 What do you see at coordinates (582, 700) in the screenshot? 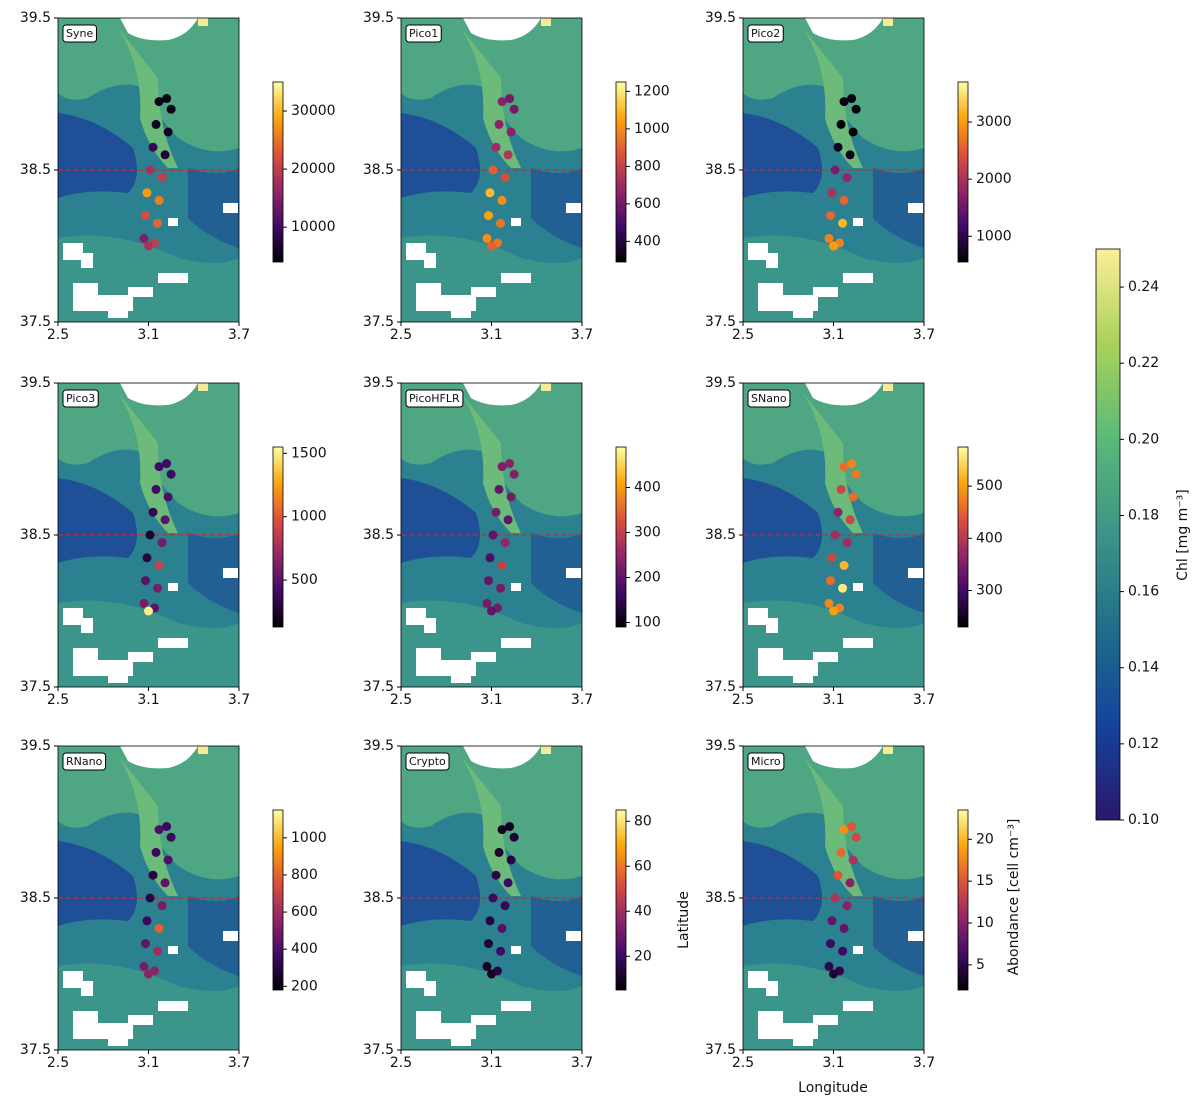
I see `x-tick-label: 3.7` at bounding box center [582, 700].